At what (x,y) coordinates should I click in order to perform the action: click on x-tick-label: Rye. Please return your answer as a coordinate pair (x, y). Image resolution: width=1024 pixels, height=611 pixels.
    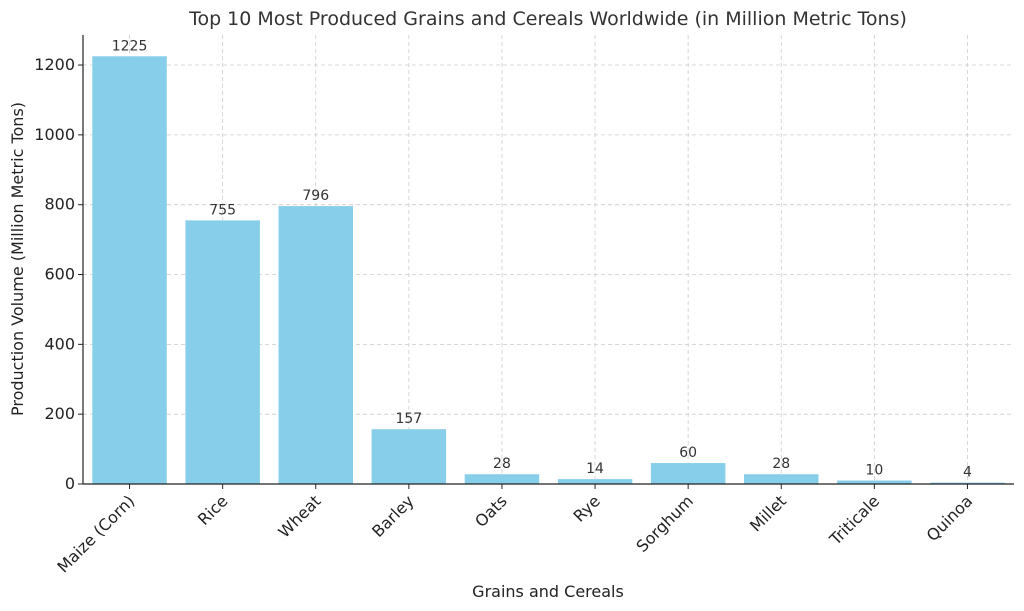
    Looking at the image, I should click on (587, 508).